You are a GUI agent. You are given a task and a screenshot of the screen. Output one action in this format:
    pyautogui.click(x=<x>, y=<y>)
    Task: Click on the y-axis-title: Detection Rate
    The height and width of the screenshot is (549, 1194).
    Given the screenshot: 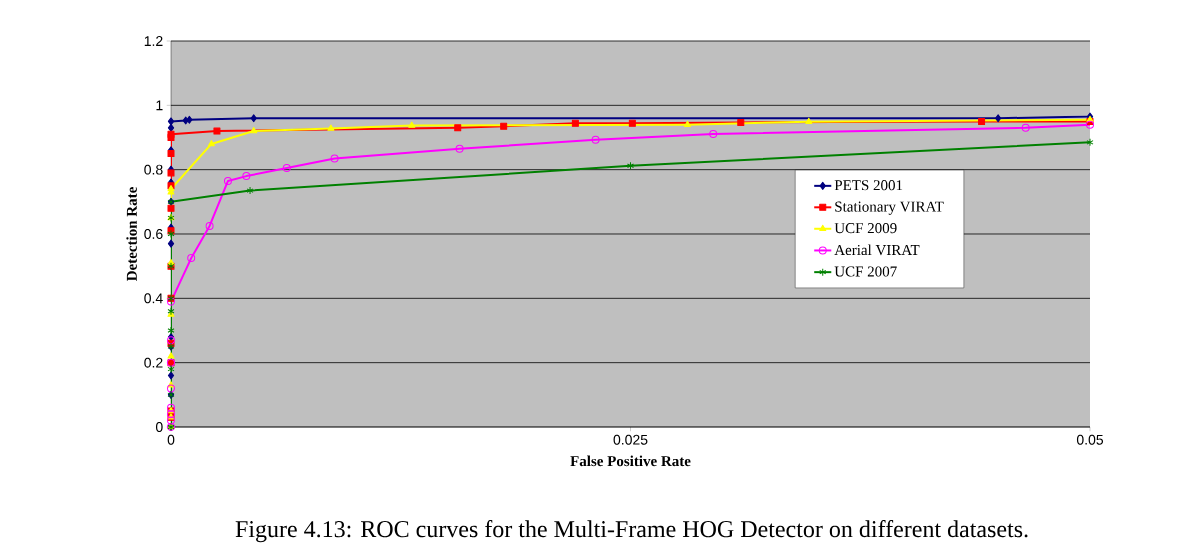 What is the action you would take?
    pyautogui.click(x=131, y=234)
    